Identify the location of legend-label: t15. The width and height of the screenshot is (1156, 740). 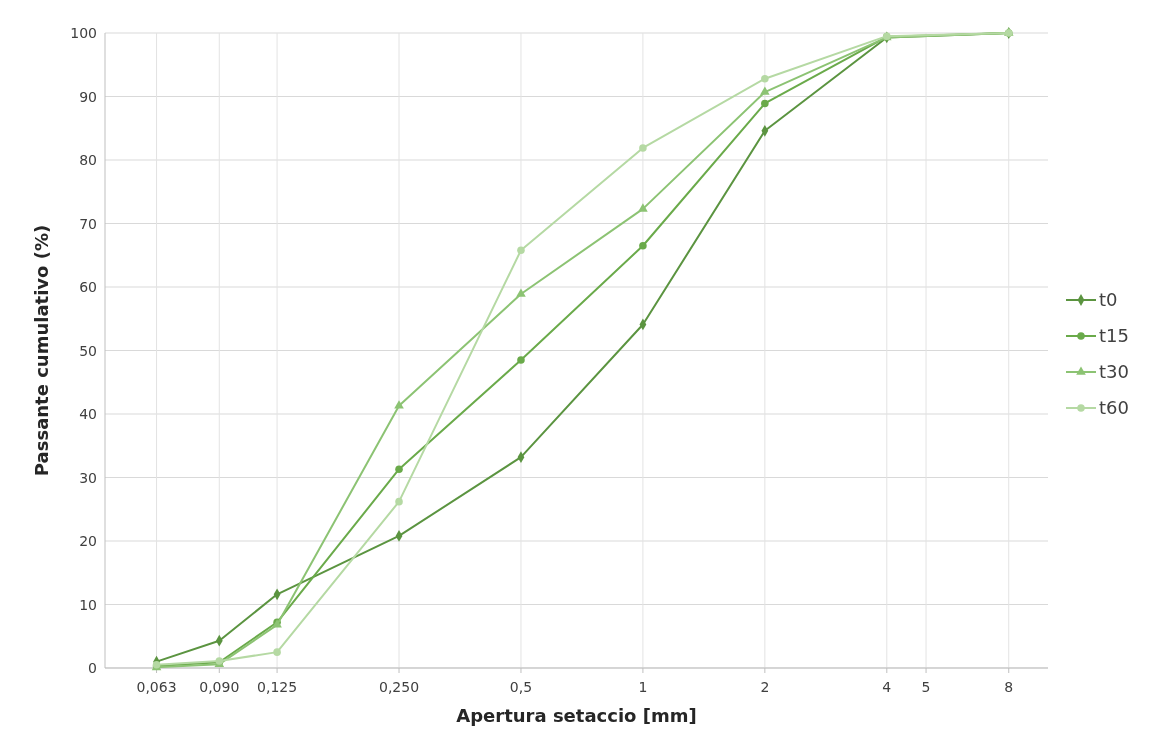
(1114, 335).